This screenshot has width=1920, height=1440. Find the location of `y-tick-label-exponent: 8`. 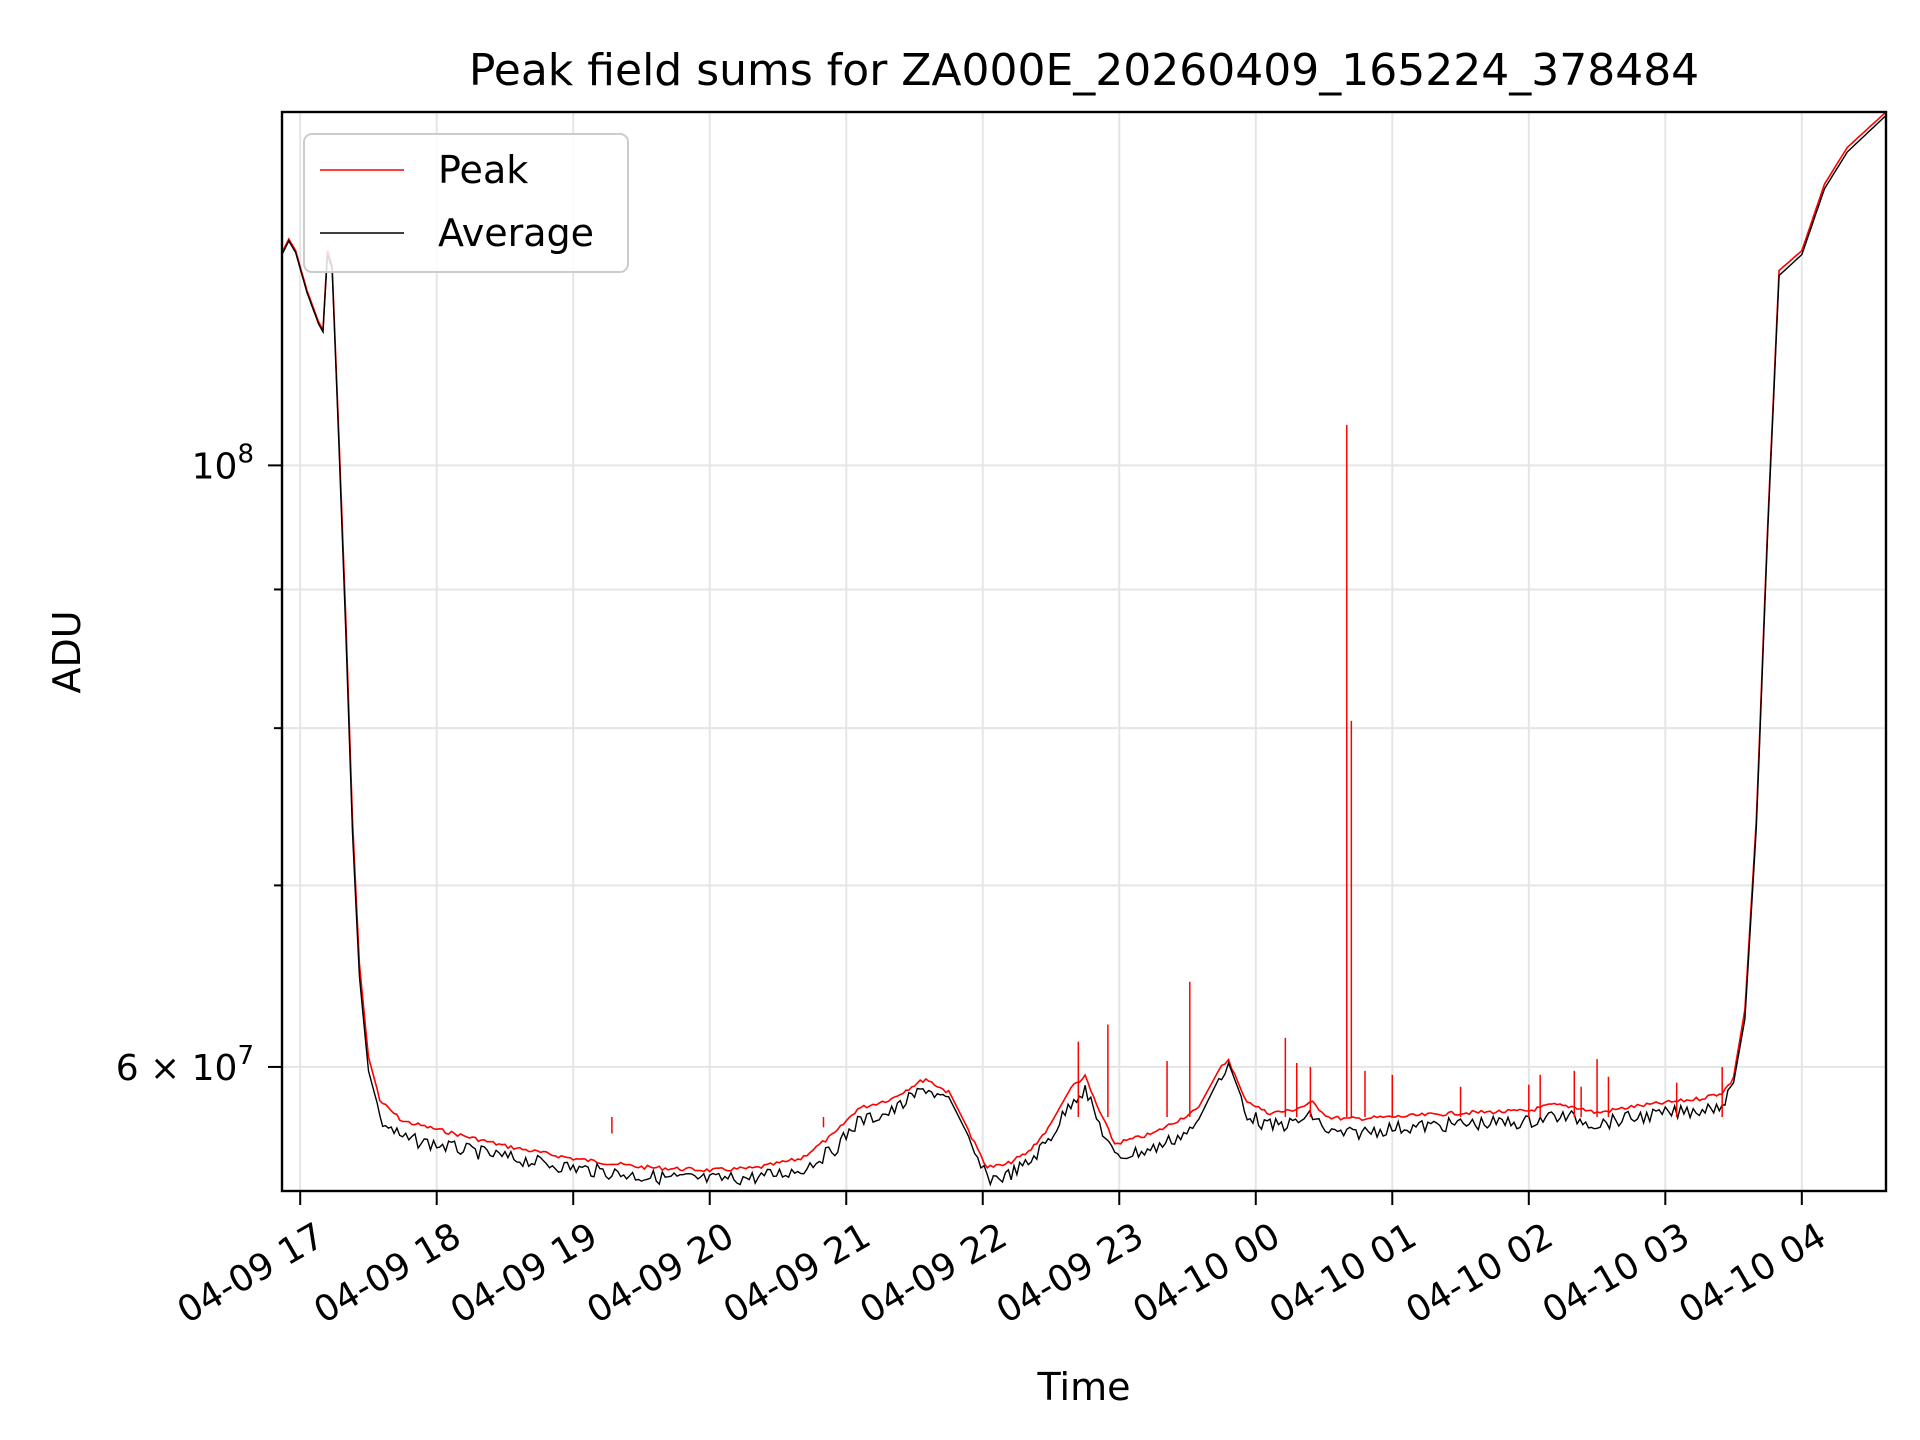

y-tick-label-exponent: 8 is located at coordinates (245, 454).